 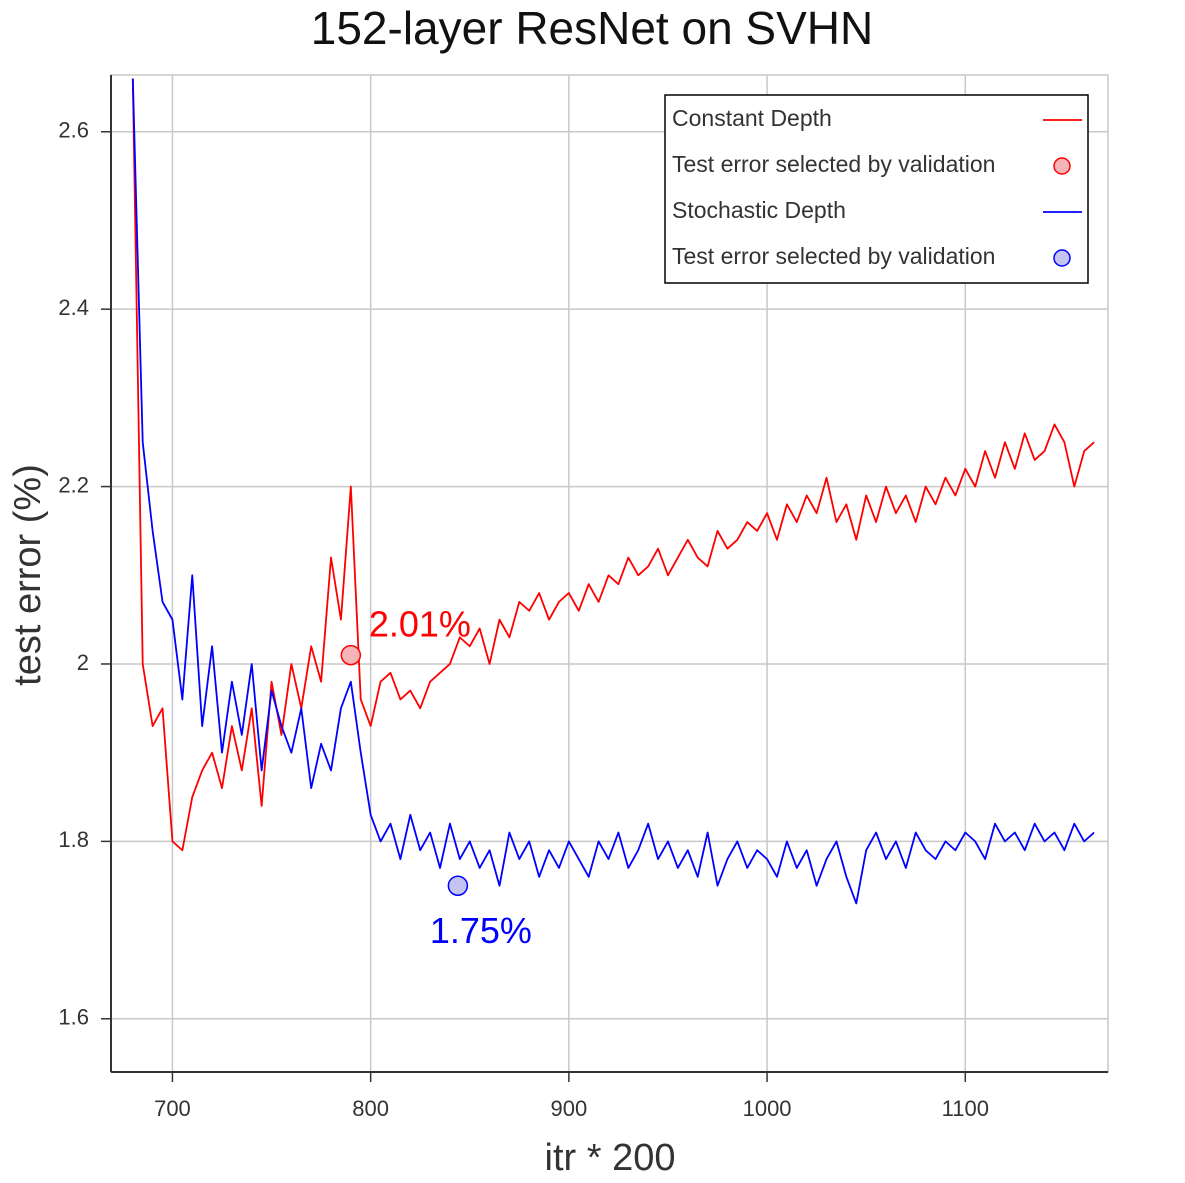 I want to click on y-tick-label: 2.4, so click(x=73, y=307).